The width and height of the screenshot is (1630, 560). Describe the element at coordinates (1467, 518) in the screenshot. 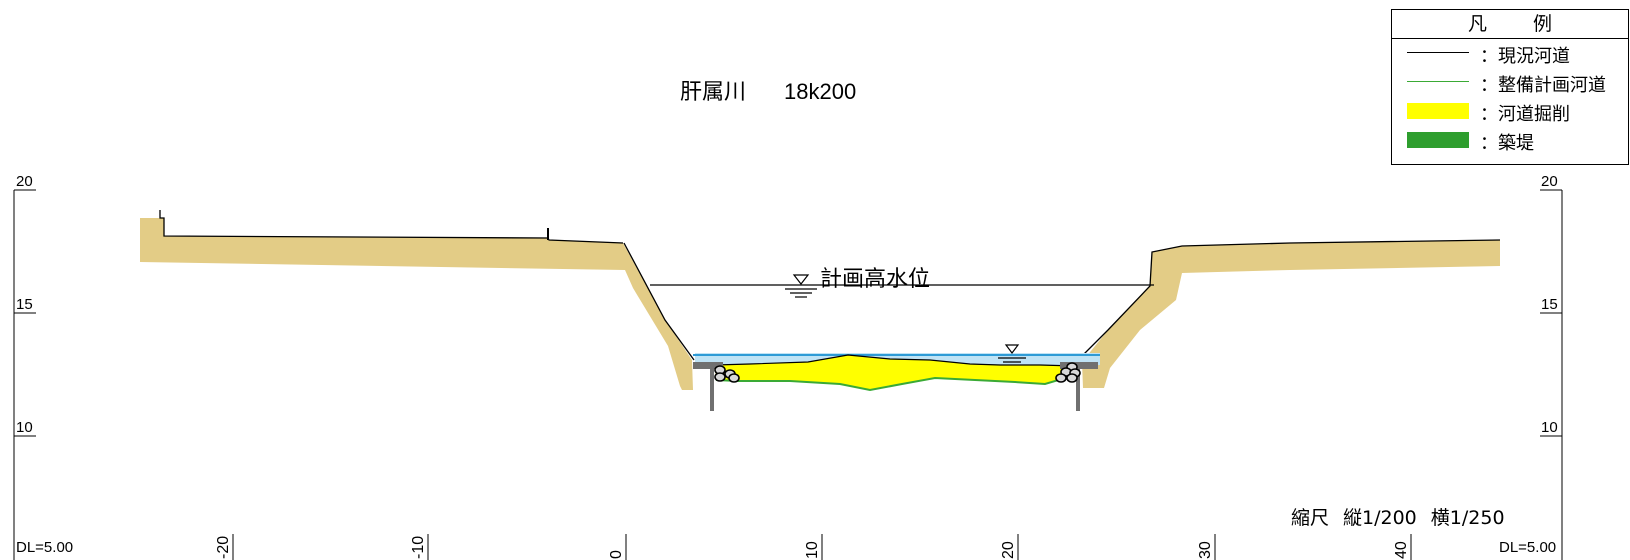

I see `scale-horizontal: 横1/250` at that location.